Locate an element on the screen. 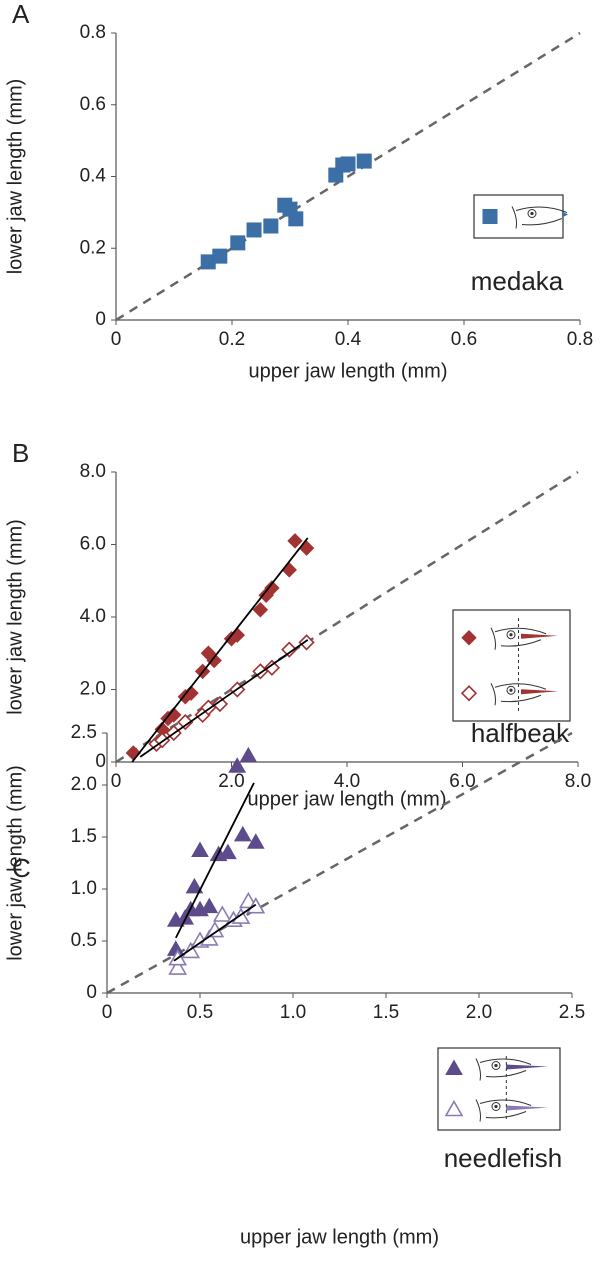  legend-snout is located at coordinates (565, 214).